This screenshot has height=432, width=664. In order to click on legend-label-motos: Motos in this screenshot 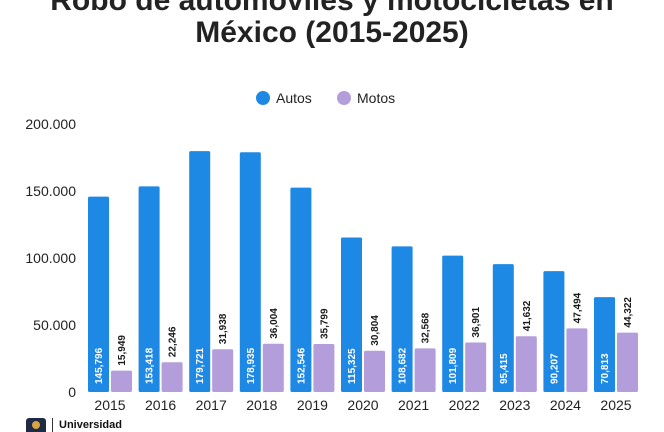, I will do `click(376, 98)`.